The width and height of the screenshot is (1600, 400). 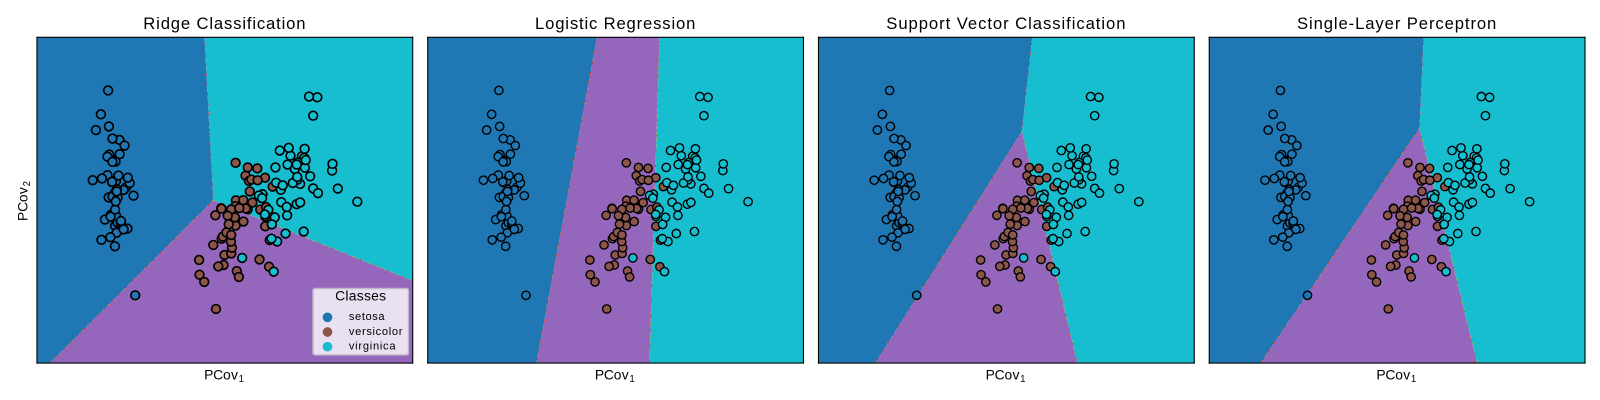 I want to click on svg-text: Classes, so click(x=360, y=296).